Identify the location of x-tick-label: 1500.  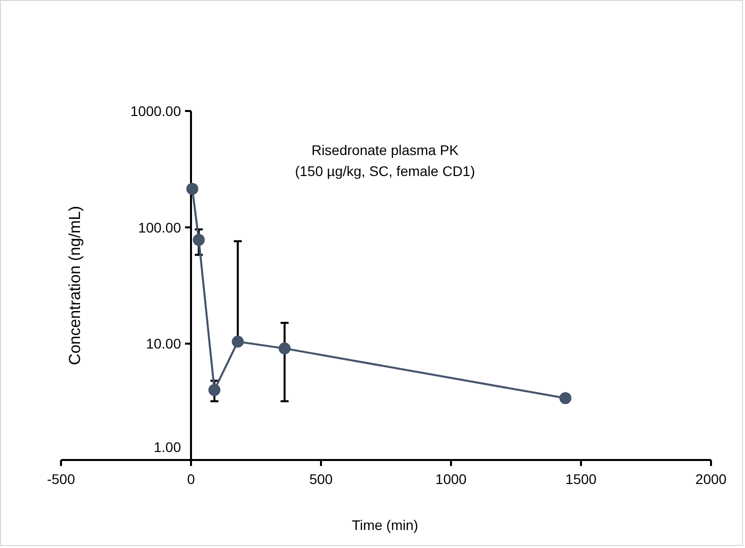
(581, 479).